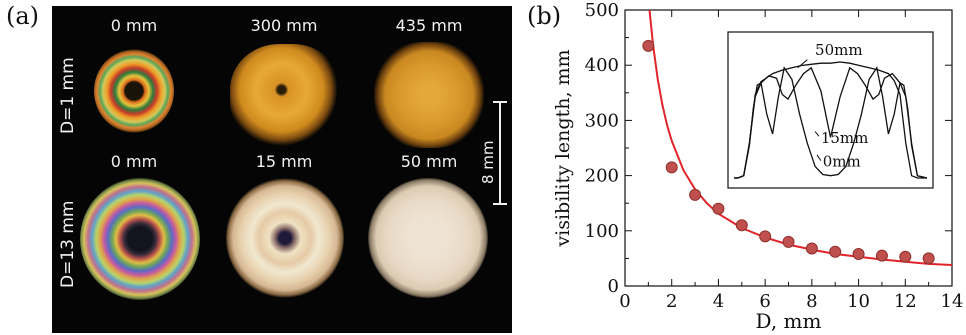  Describe the element at coordinates (842, 161) in the screenshot. I see `inset-label: 0mm` at that location.